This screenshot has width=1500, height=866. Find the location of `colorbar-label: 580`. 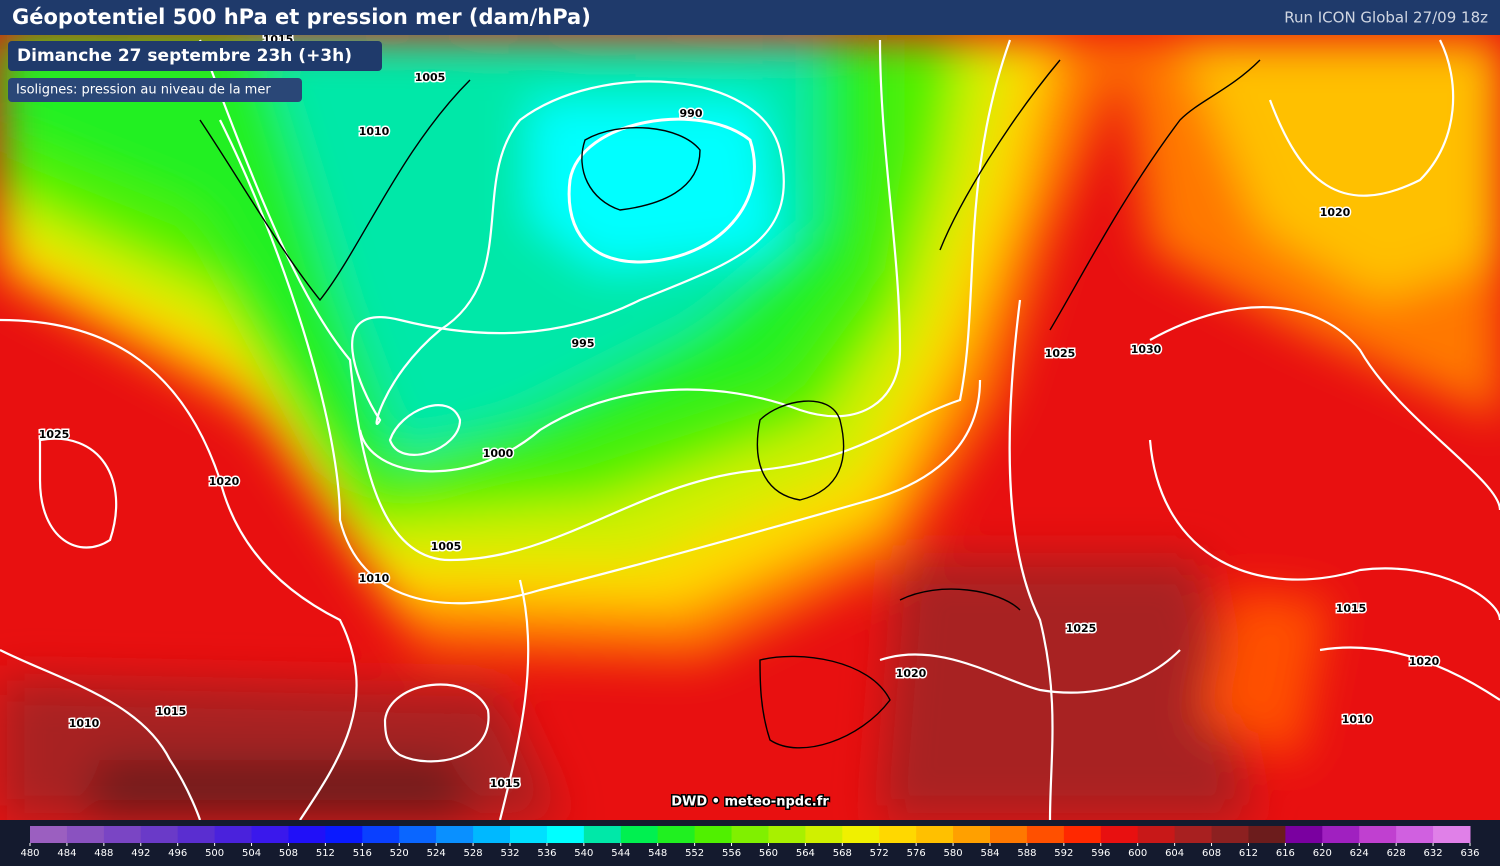

colorbar-label: 580 is located at coordinates (953, 853).